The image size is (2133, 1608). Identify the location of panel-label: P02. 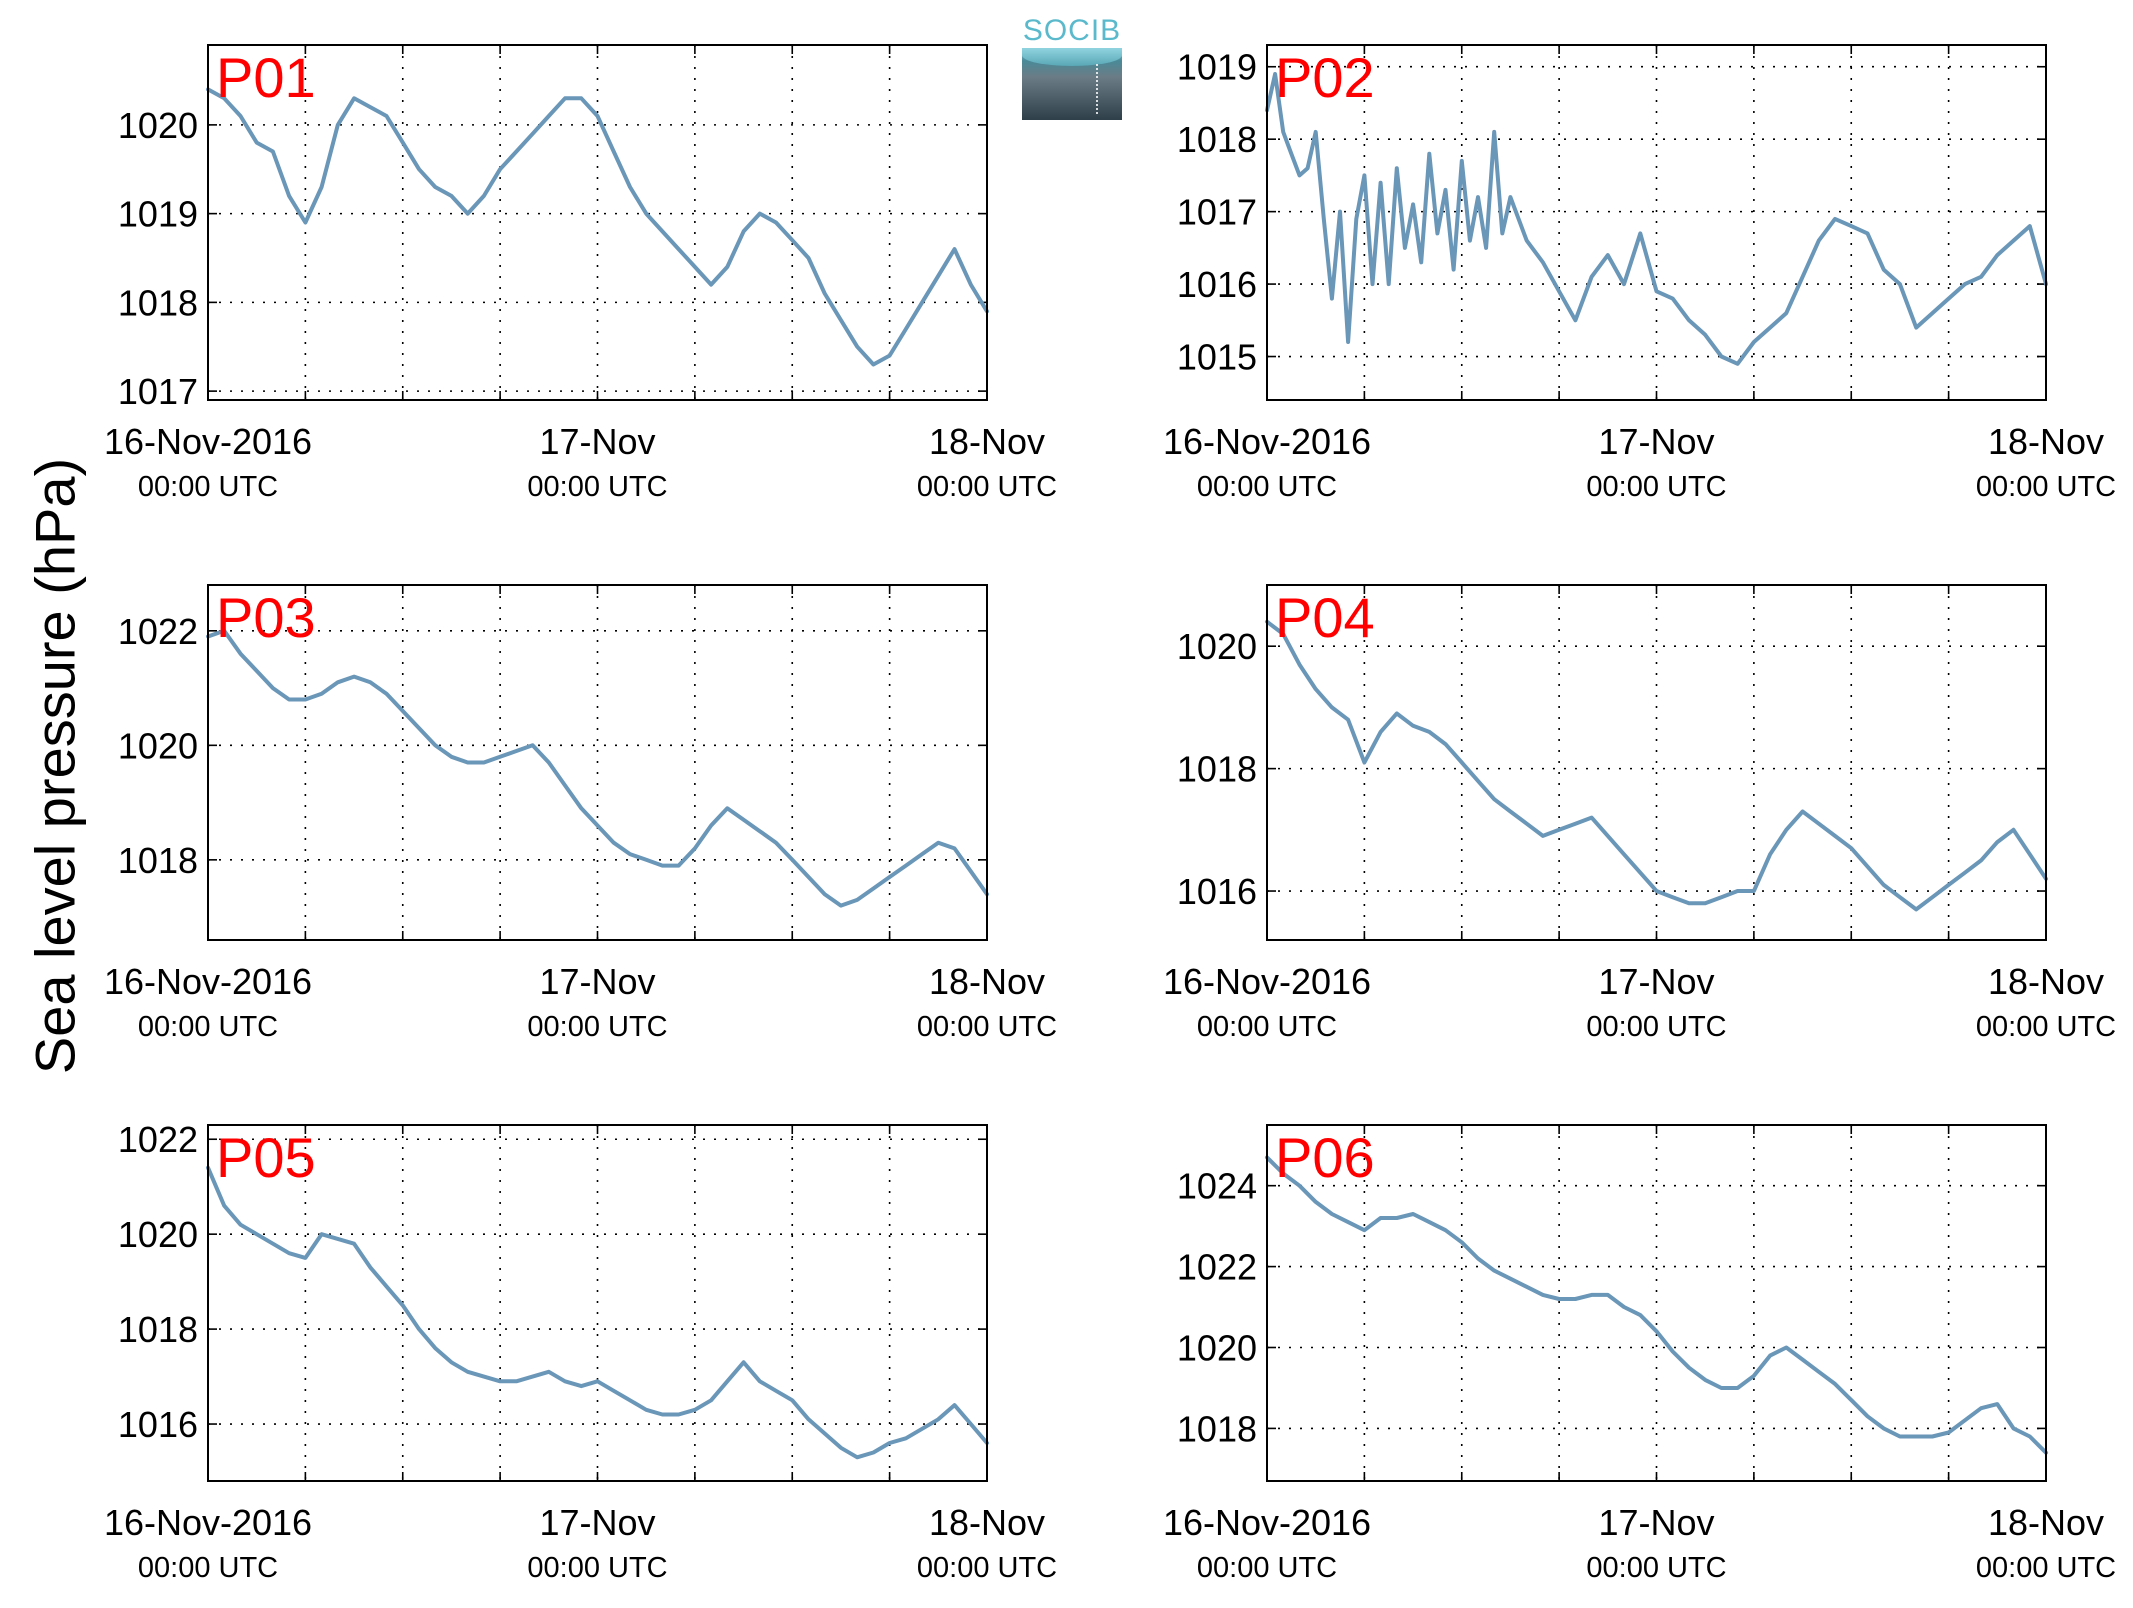
(1325, 77).